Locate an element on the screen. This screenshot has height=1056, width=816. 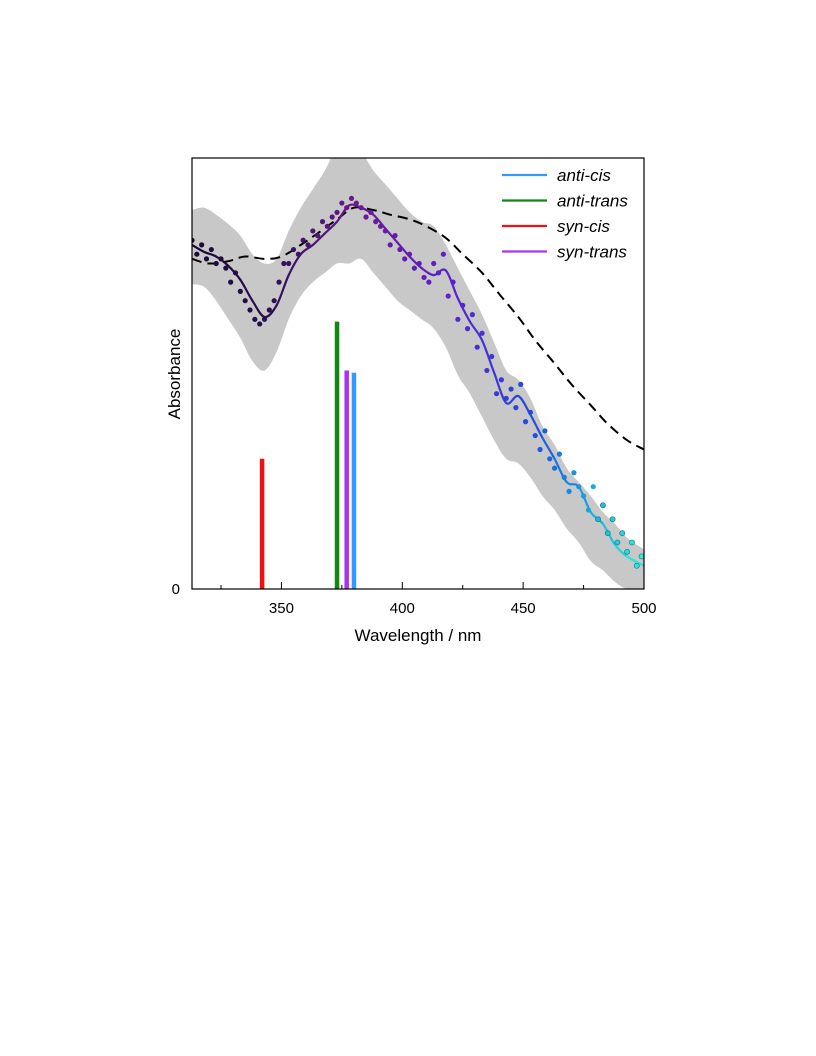
computed-spectrum-line is located at coordinates (418, 328).